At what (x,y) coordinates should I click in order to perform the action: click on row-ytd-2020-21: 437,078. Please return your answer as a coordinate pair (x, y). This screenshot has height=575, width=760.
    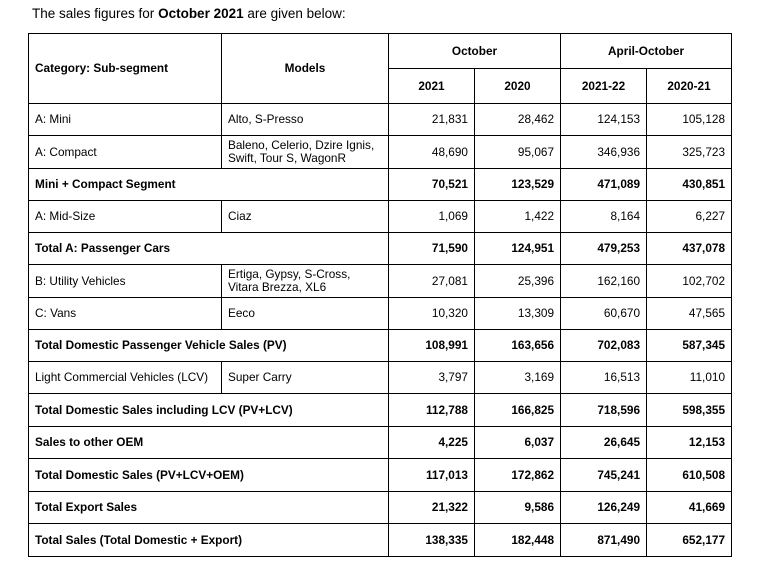
    Looking at the image, I should click on (689, 248).